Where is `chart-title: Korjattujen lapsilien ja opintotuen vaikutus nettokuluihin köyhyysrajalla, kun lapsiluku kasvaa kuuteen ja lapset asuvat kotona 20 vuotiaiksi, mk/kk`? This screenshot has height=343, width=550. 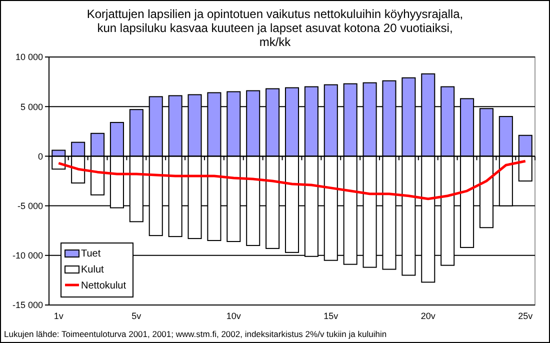
chart-title: Korjattujen lapsilien ja opintotuen vaikutus nettokuluihin köyhyysrajalla, kun lapsiluku kasvaa kuuteen ja lapset asuvat kotona 20 vuotiaiksi, mk/kk is located at coordinates (275, 28).